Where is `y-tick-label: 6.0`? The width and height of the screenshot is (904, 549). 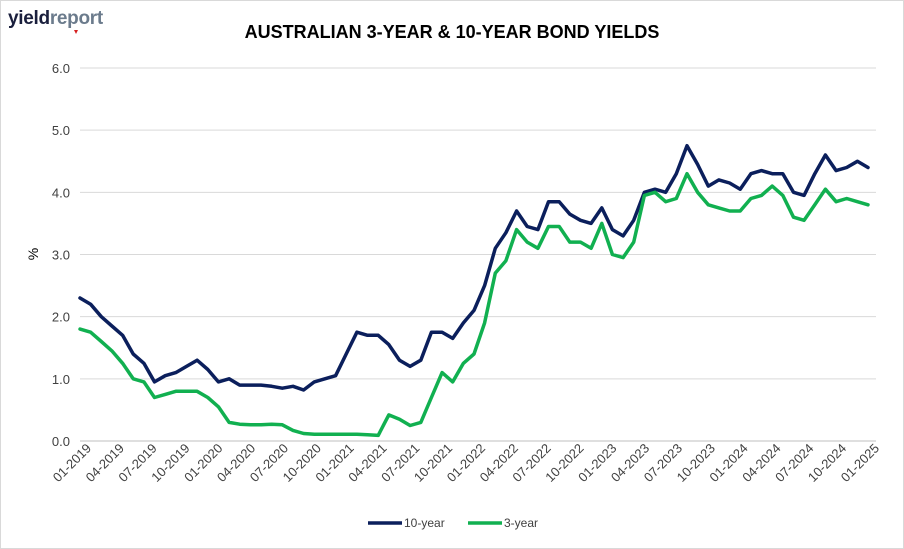
y-tick-label: 6.0 is located at coordinates (61, 68).